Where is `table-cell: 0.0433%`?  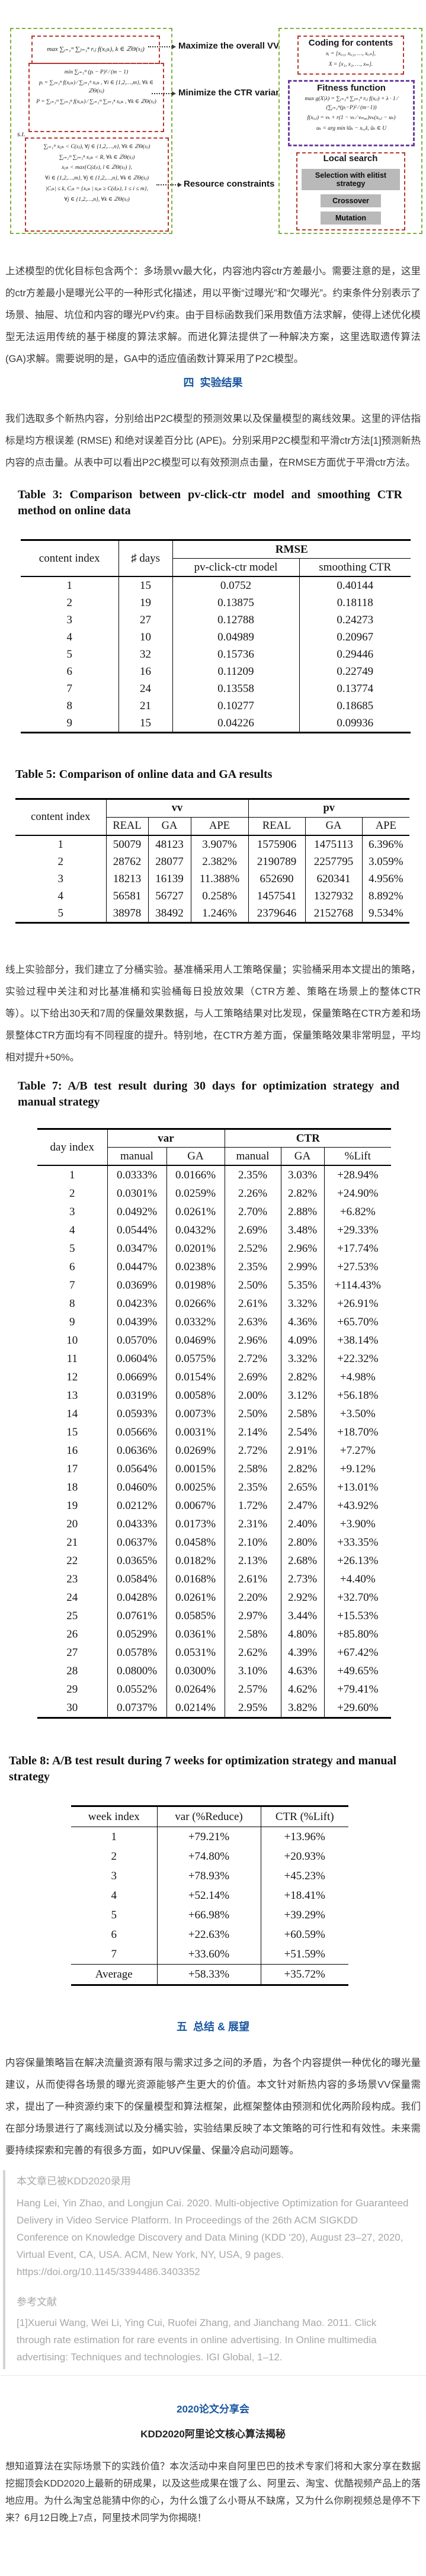
table-cell: 0.0433% is located at coordinates (136, 1524).